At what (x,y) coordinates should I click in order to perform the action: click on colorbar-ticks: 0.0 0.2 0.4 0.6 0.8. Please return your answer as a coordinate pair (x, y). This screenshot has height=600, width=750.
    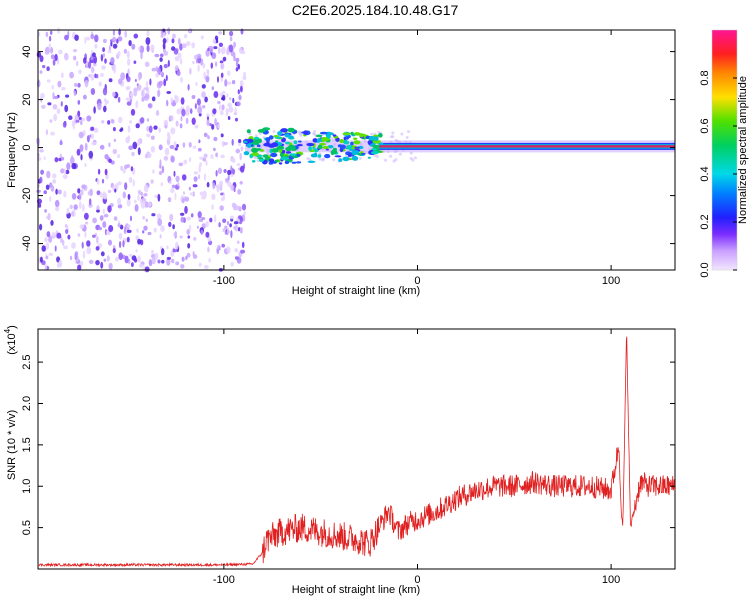
    Looking at the image, I should click on (718, 174).